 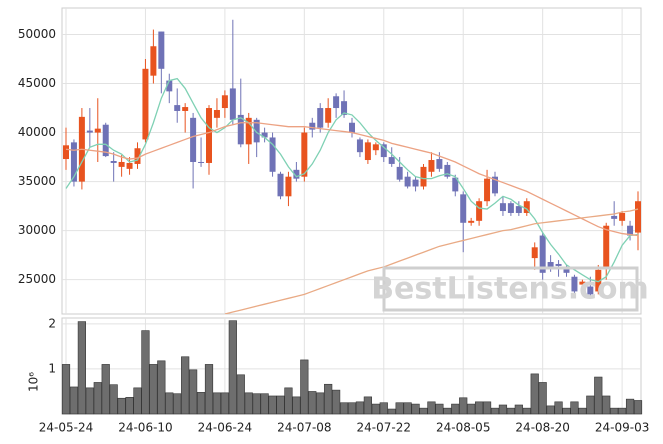 What do you see at coordinates (37, 230) in the screenshot?
I see `y-tick-label: 30000` at bounding box center [37, 230].